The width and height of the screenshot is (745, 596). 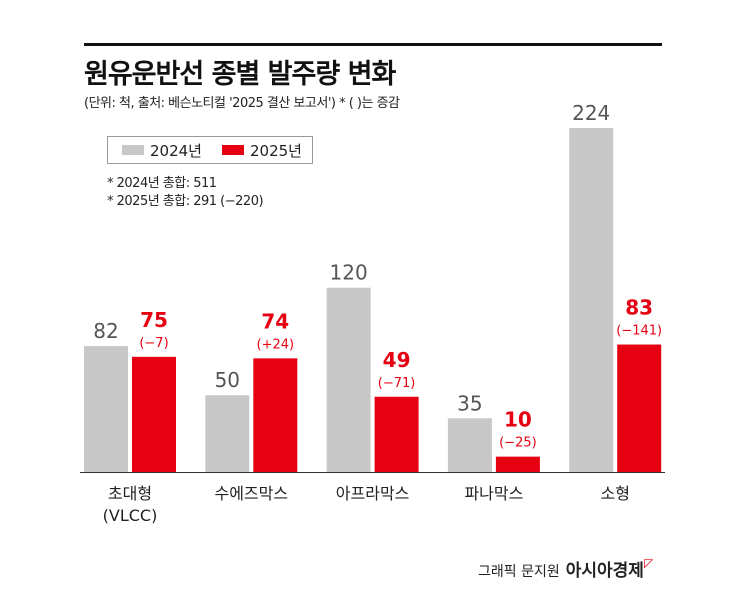 I want to click on data-label-2024: 224, so click(x=591, y=113).